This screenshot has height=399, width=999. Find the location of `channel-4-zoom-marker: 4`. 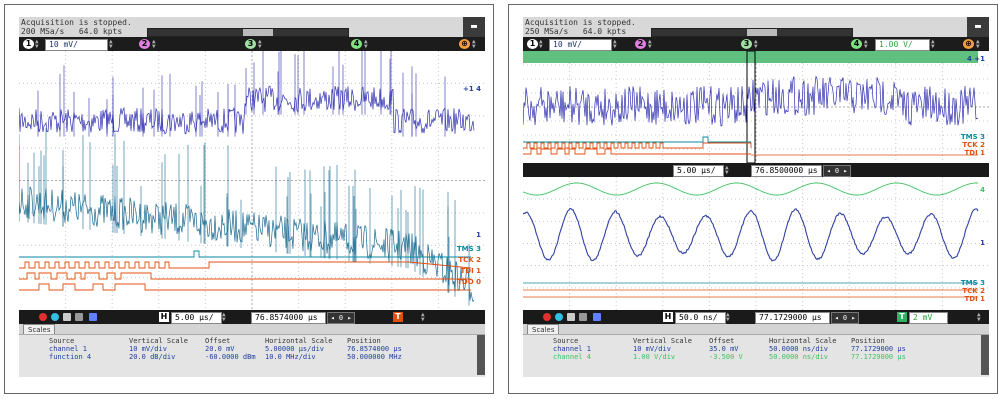

channel-4-zoom-marker: 4 is located at coordinates (982, 190).